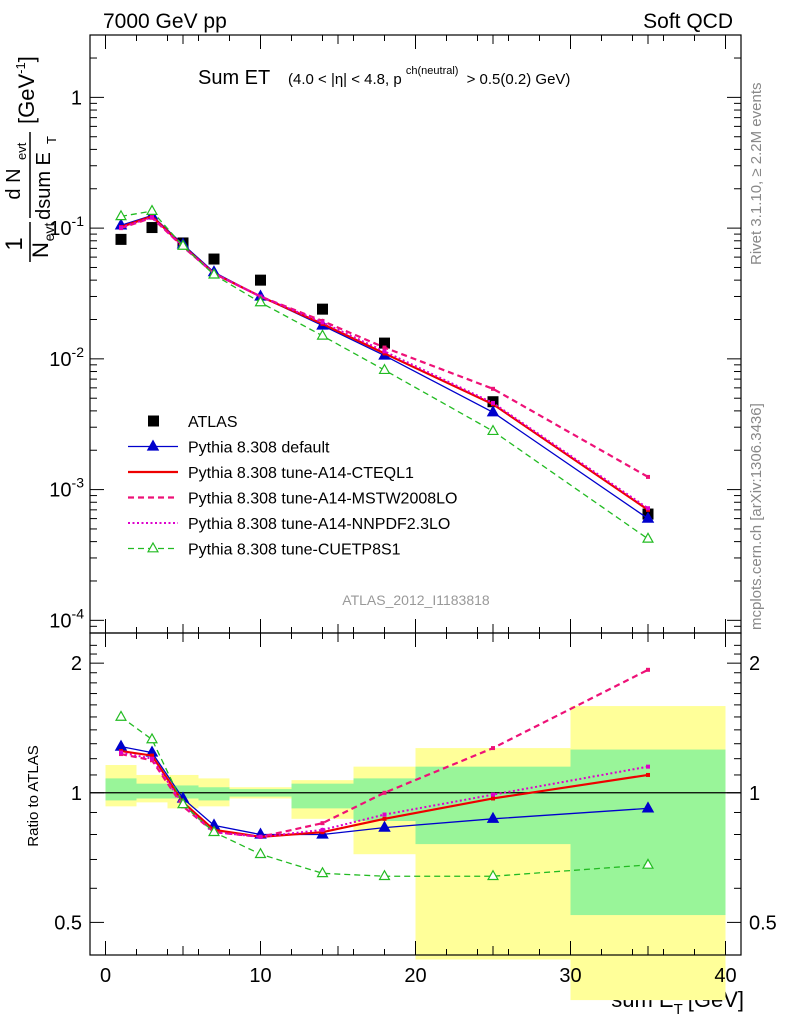  Describe the element at coordinates (260, 976) in the screenshot. I see `x-tick-label: 10` at that location.